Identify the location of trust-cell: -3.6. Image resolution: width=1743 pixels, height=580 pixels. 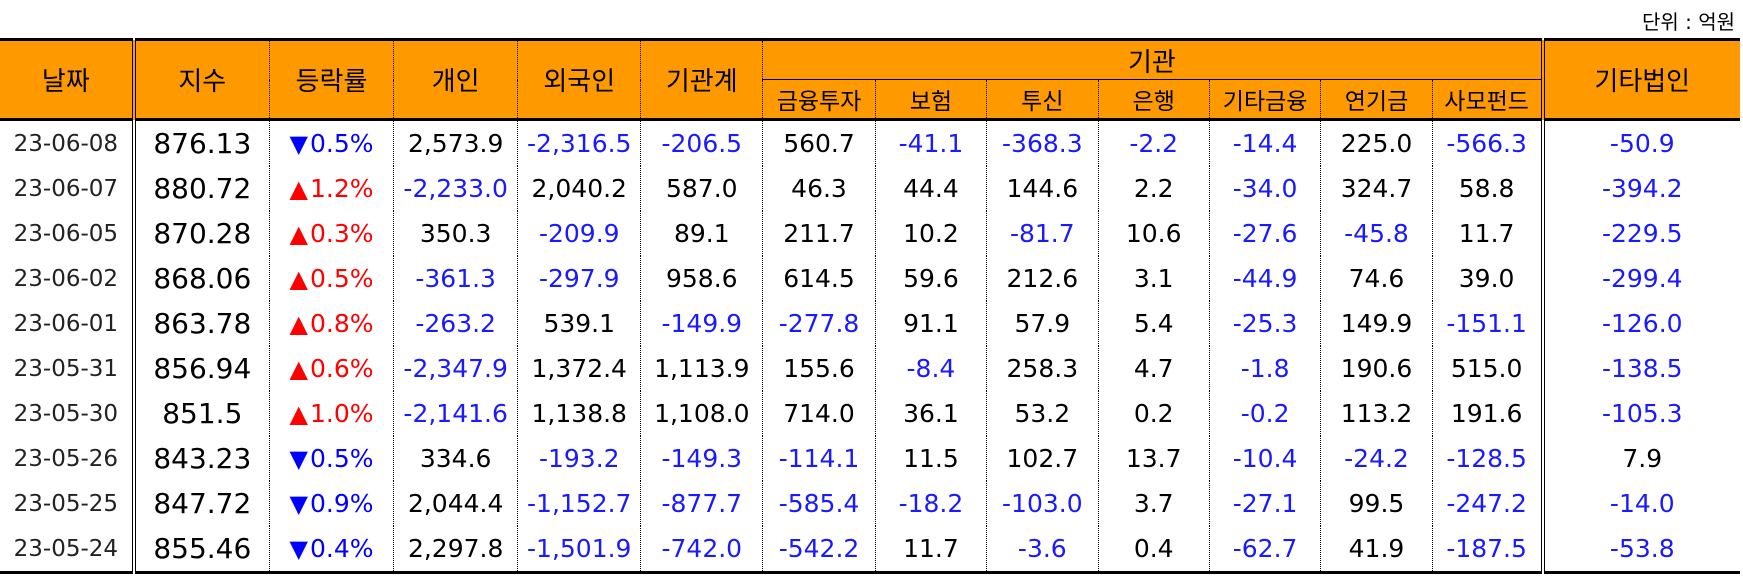
(1042, 550).